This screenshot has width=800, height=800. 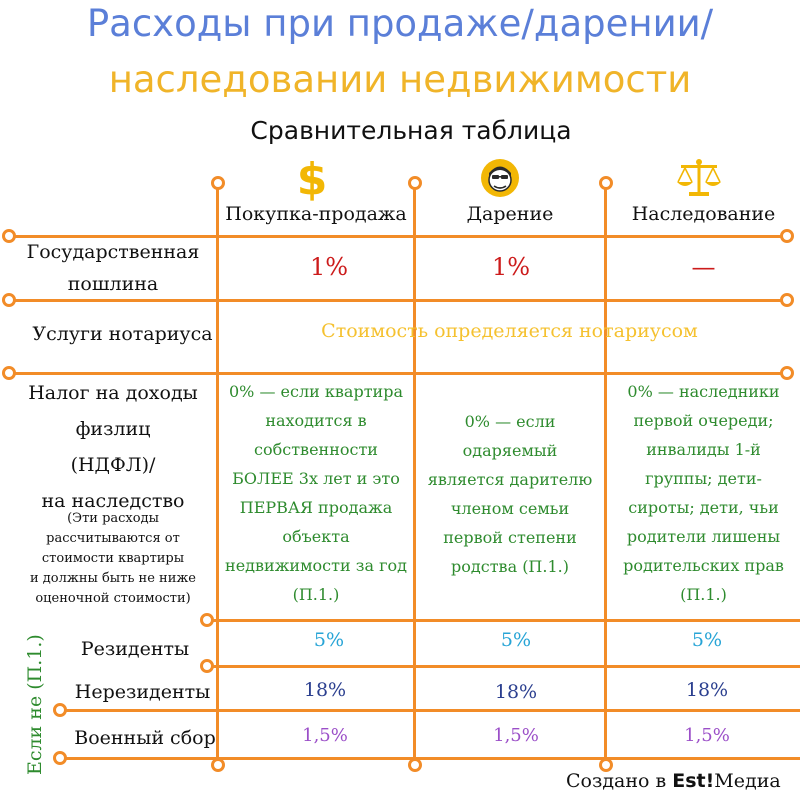 What do you see at coordinates (113, 465) in the screenshot?
I see `row-label-line: (НДФЛ)/` at bounding box center [113, 465].